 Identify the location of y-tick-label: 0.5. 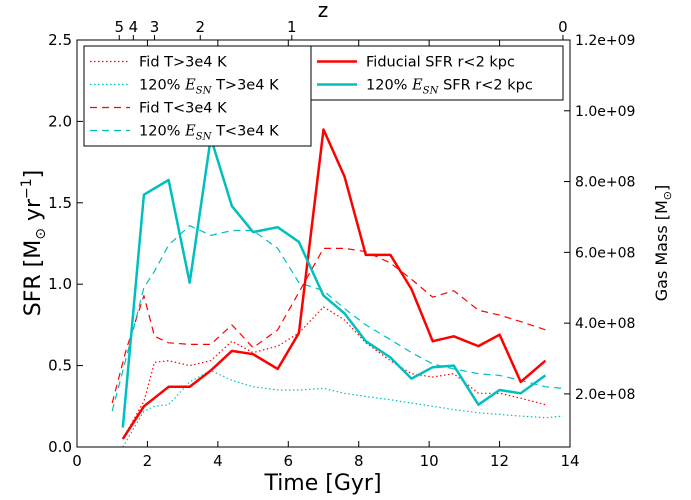
(60, 366).